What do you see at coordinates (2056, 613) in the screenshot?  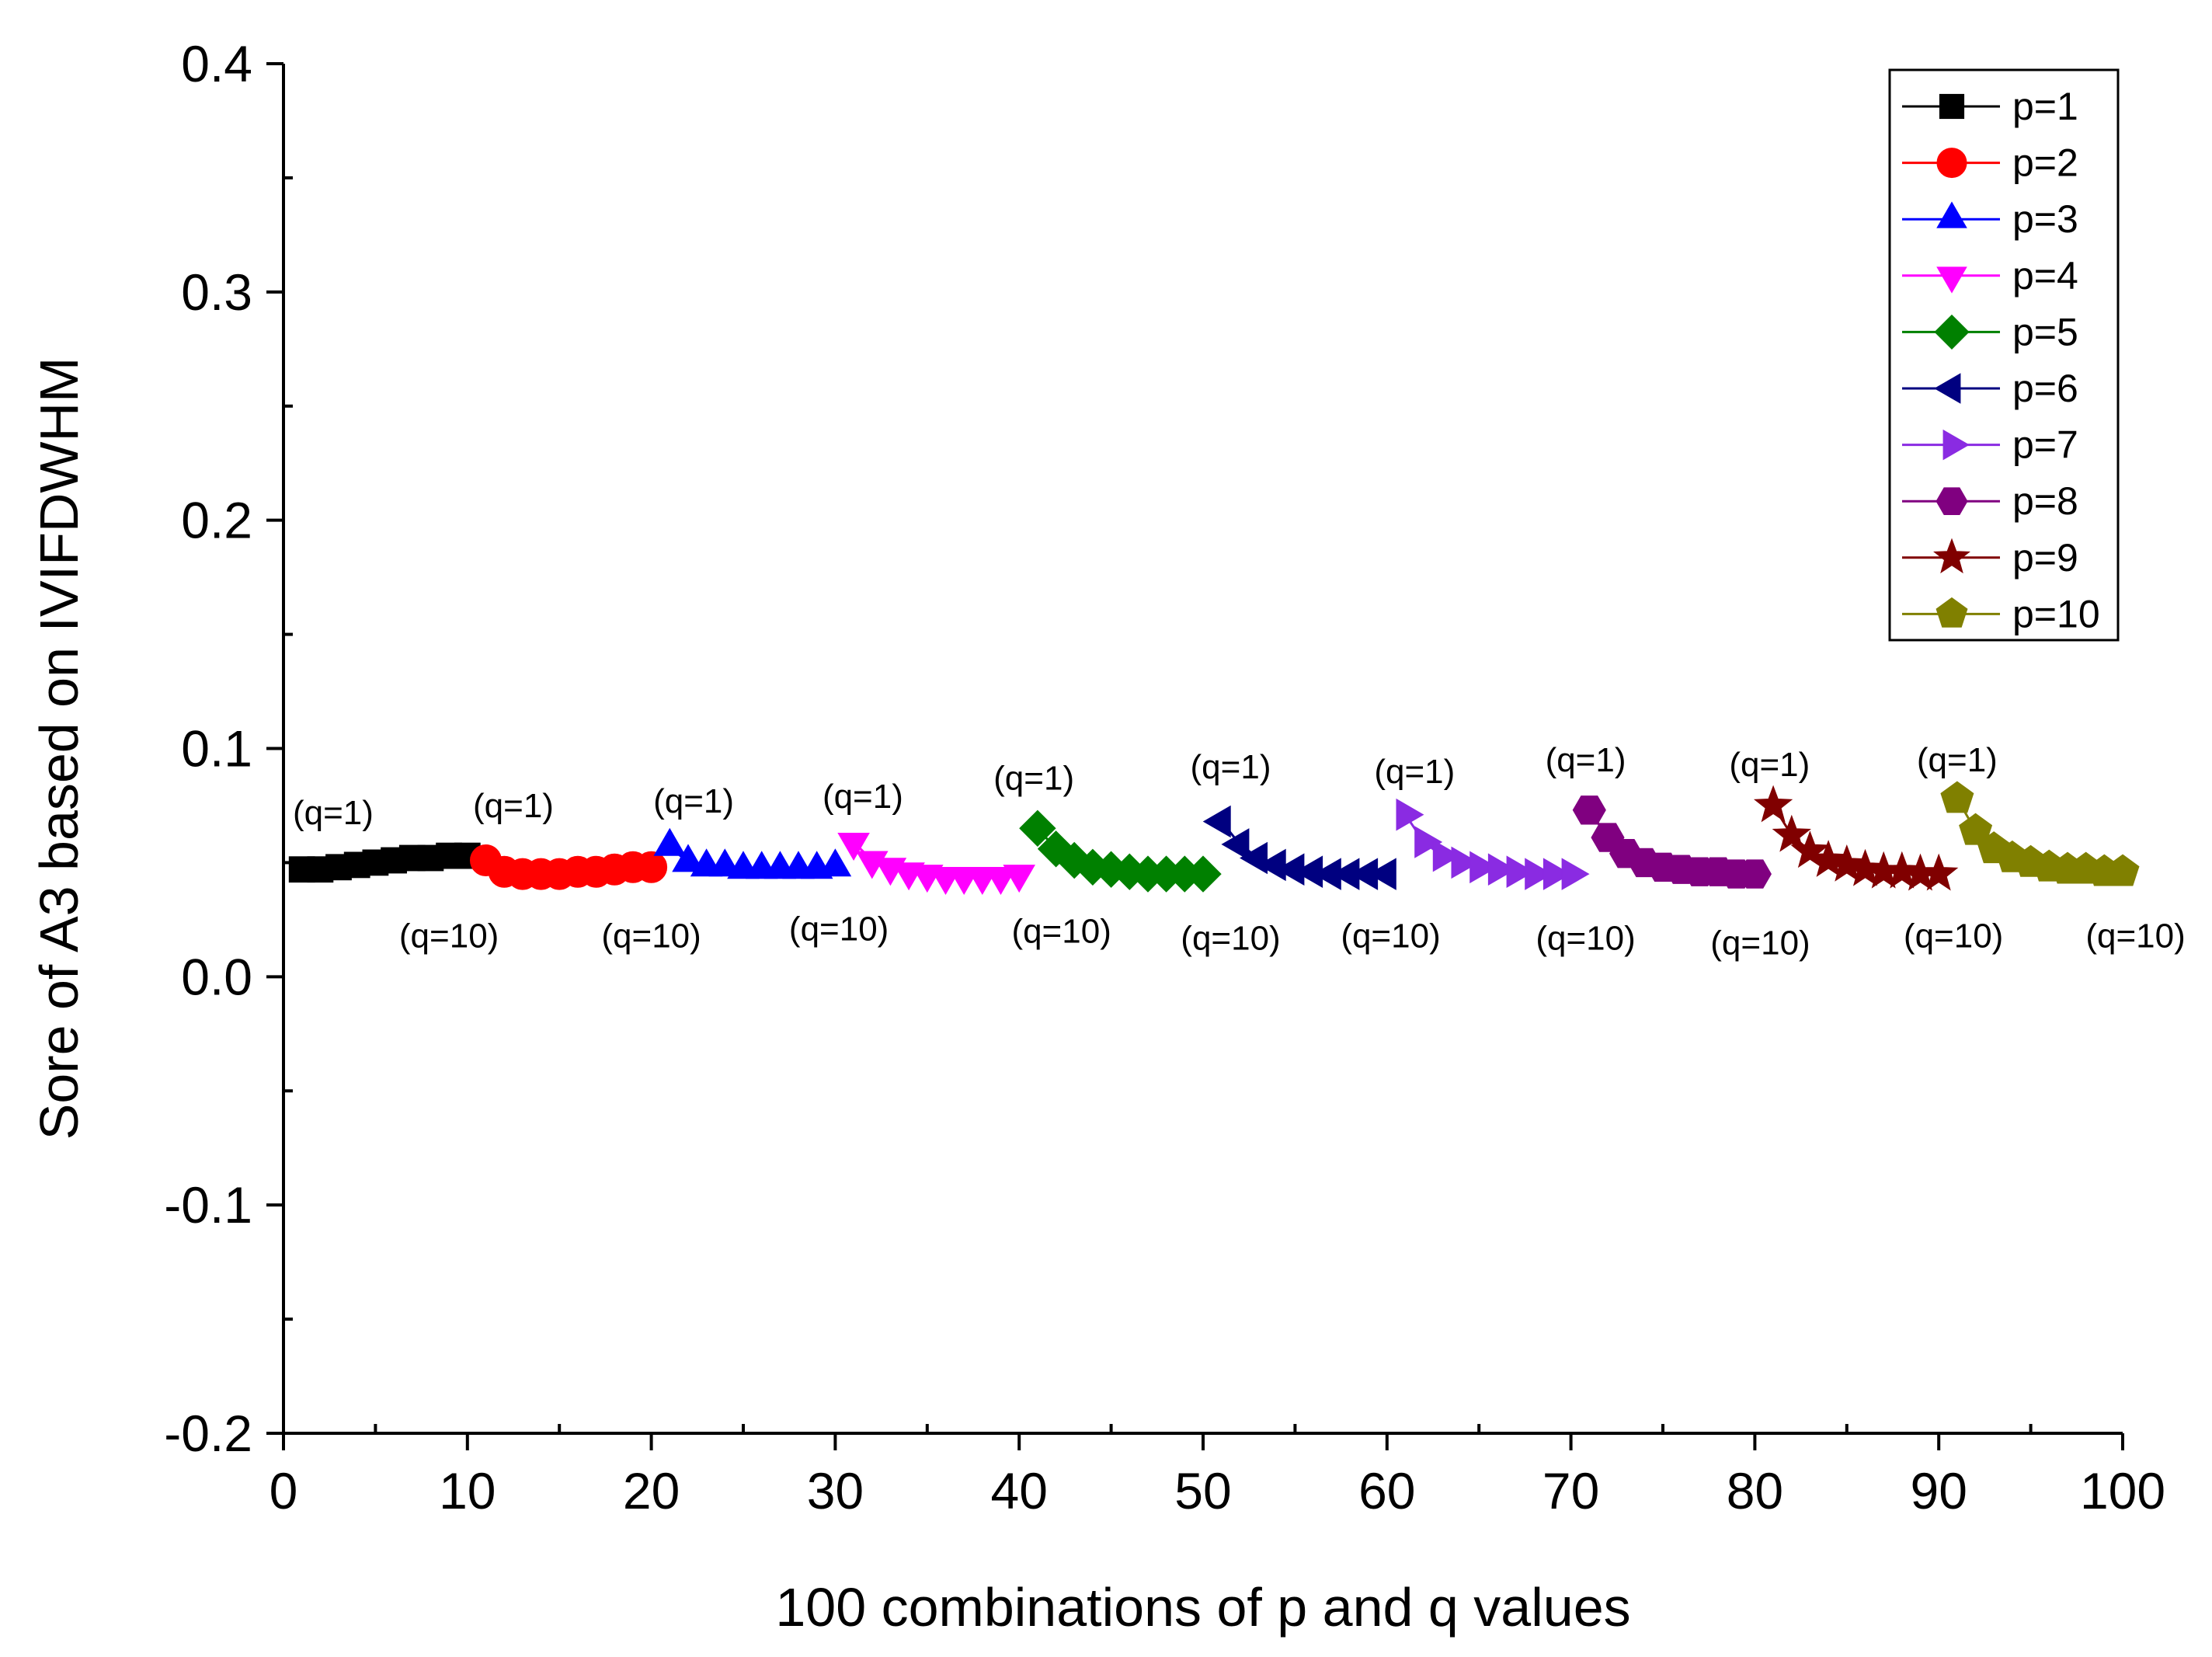 I see `legend-label: p=10` at bounding box center [2056, 613].